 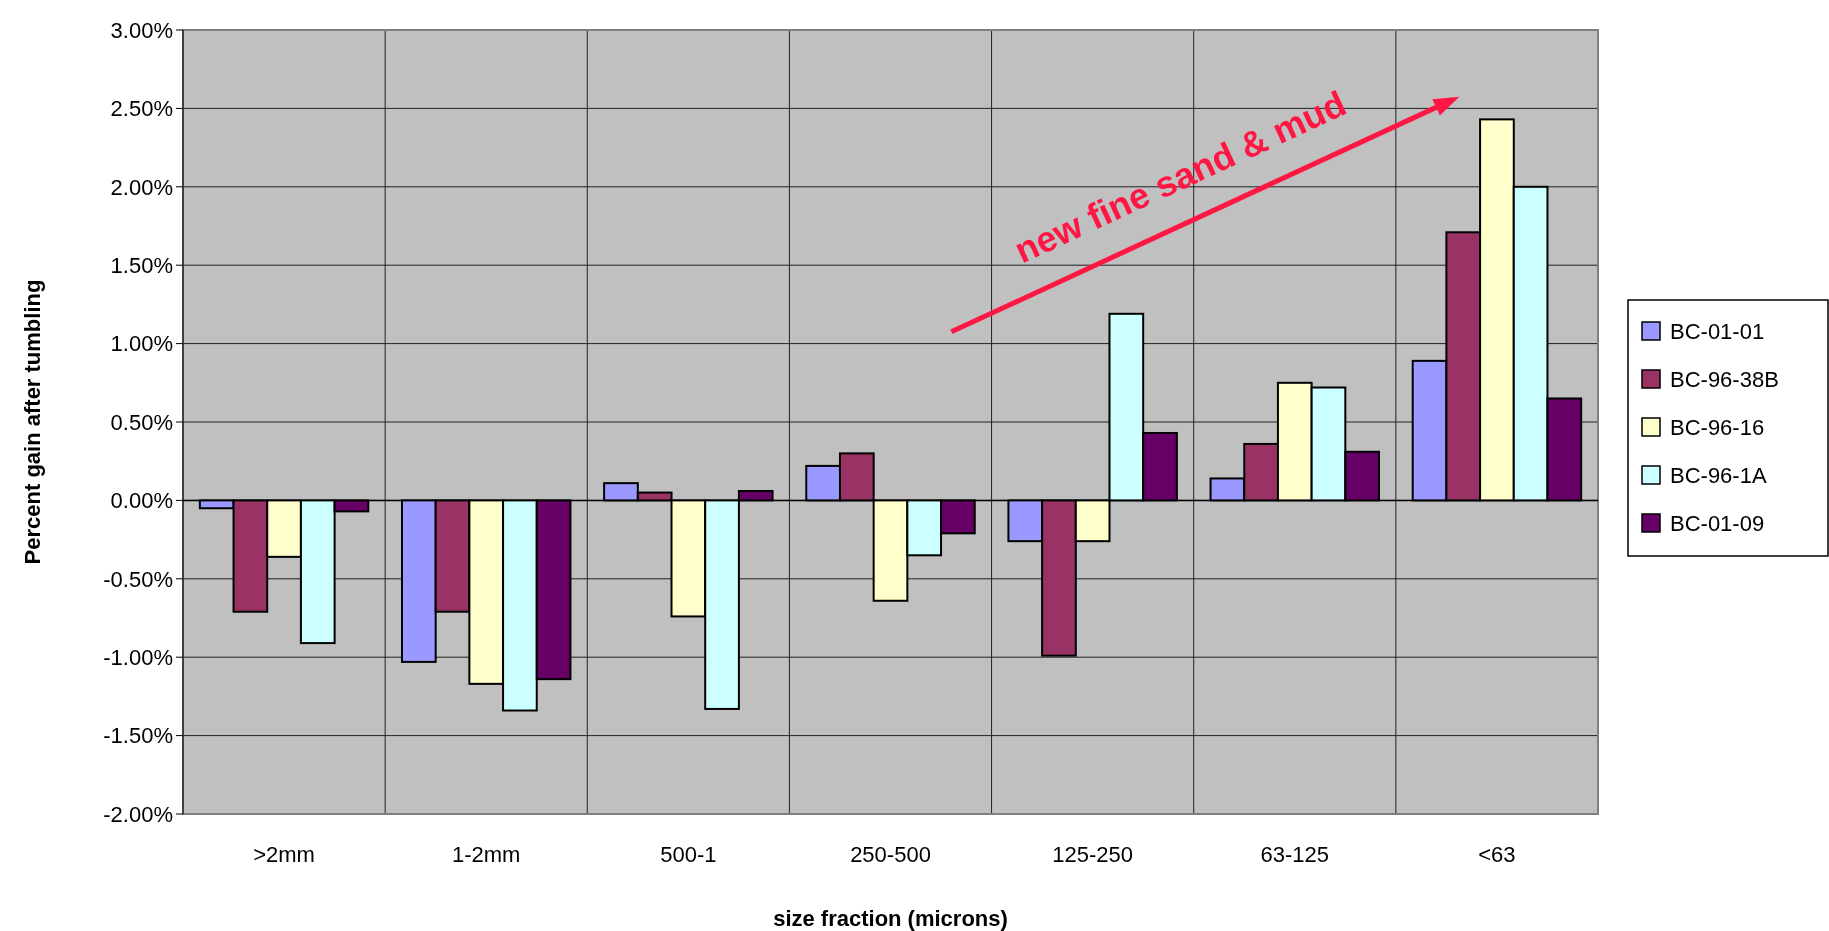 I want to click on legend-label: BC-96-16, so click(x=1717, y=427).